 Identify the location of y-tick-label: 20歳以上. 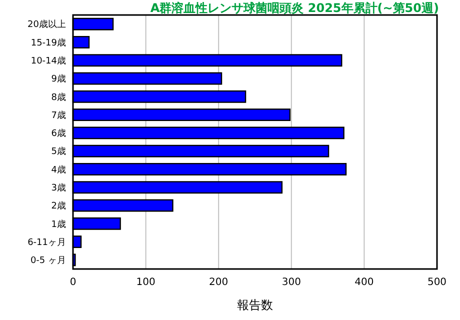
(47, 24).